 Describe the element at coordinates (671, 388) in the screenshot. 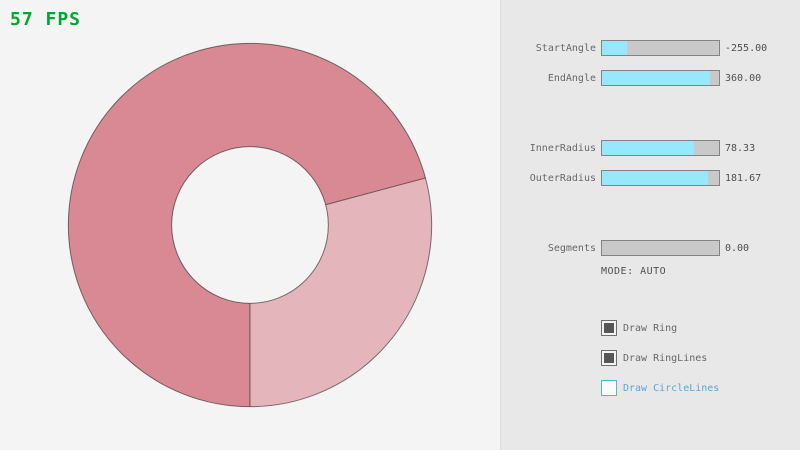

I see `draw-circlelines-label: Draw CircleLines` at that location.